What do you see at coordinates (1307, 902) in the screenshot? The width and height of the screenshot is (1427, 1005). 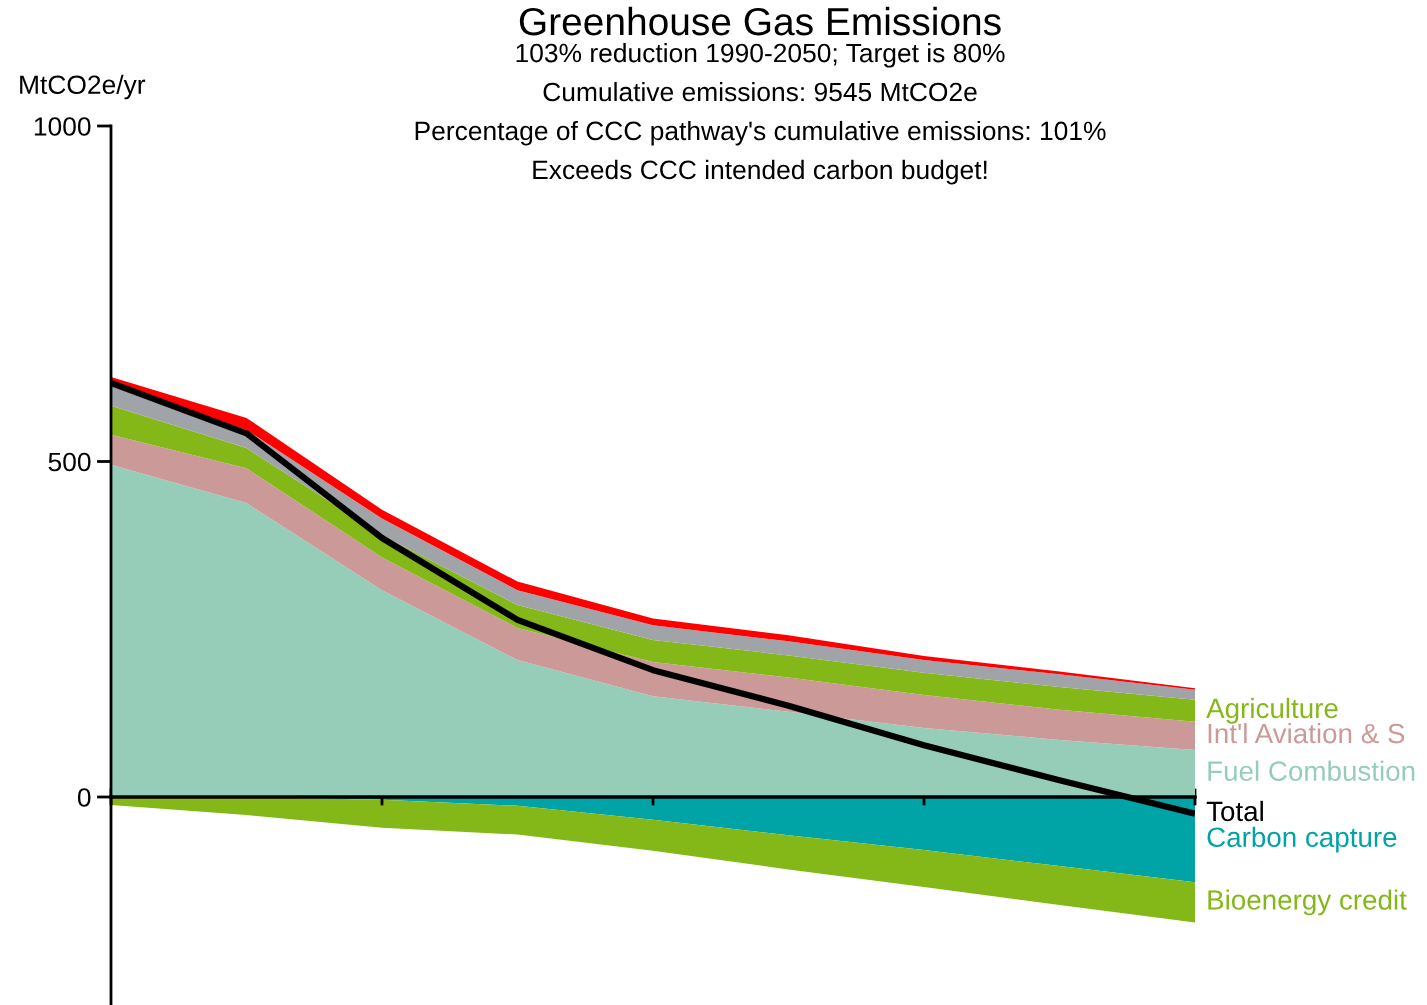 I see `series-label: Bioenergy credit` at bounding box center [1307, 902].